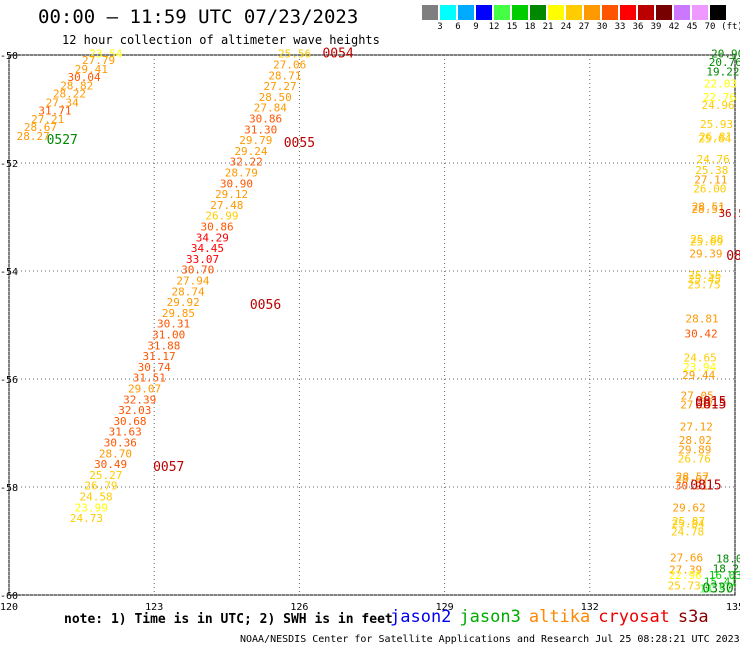 This screenshot has height=650, width=740. What do you see at coordinates (730, 27) in the screenshot?
I see `color-unit-label: (ft)` at bounding box center [730, 27].